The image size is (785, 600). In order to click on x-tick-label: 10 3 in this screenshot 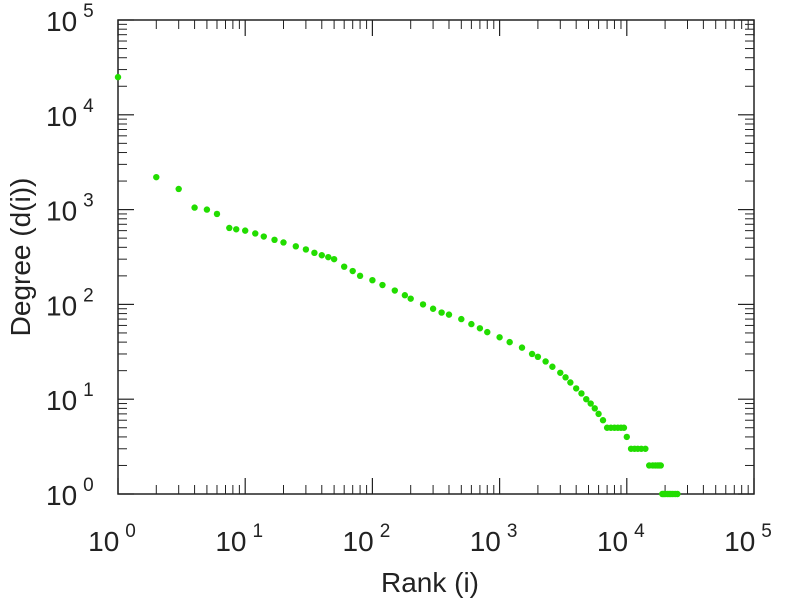, I will do `click(494, 539)`.